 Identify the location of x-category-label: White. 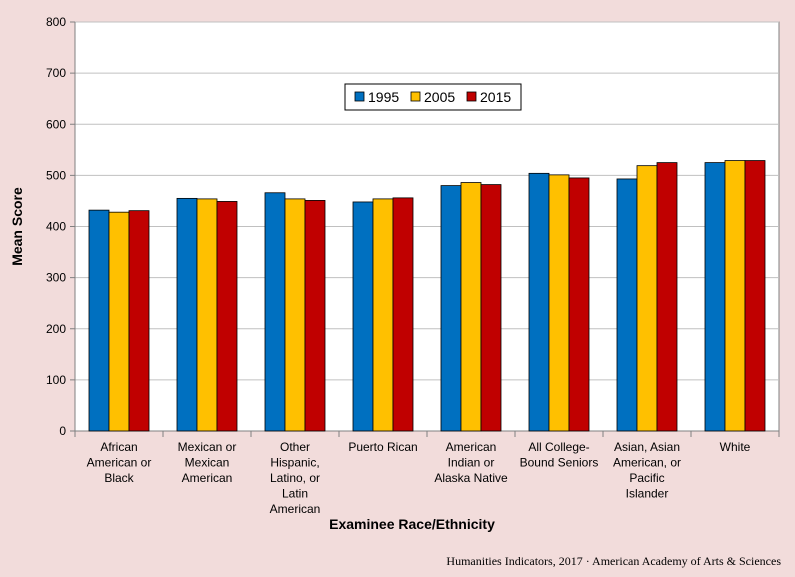
(735, 447).